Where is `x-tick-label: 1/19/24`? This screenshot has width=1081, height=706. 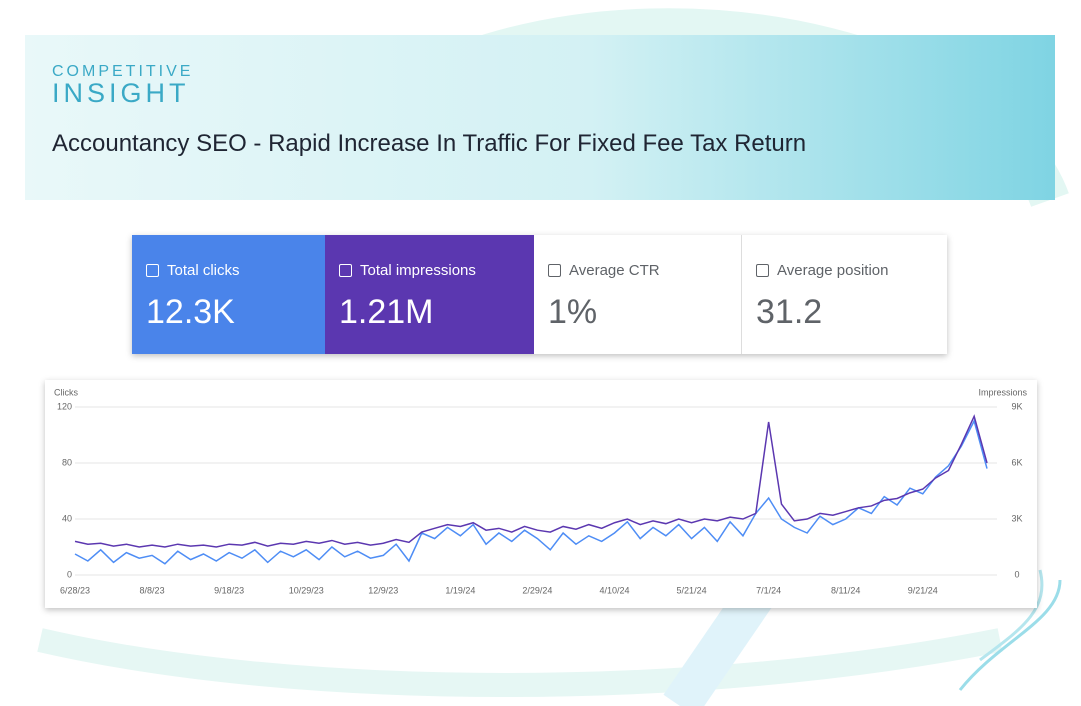
x-tick-label: 1/19/24 is located at coordinates (460, 590).